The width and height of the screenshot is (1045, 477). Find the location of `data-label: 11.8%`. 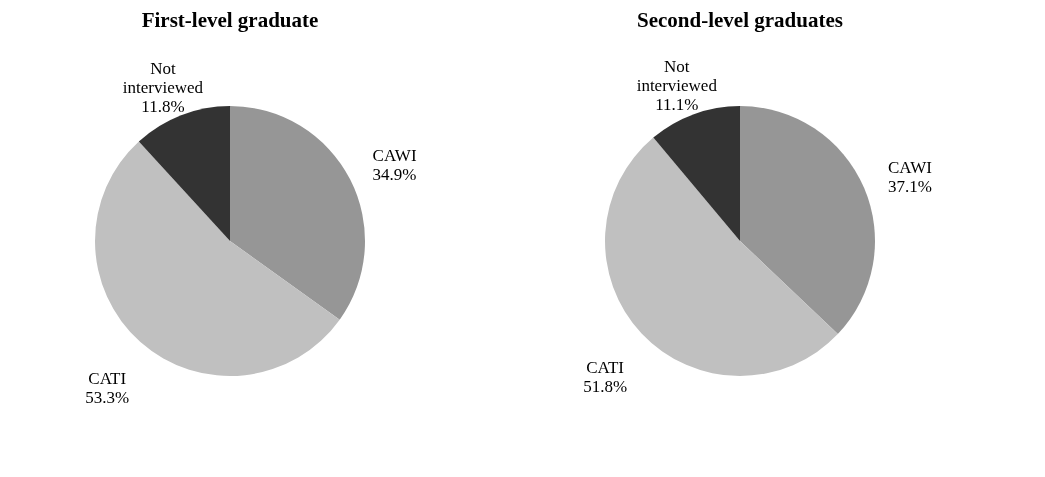

data-label: 11.8% is located at coordinates (163, 106).